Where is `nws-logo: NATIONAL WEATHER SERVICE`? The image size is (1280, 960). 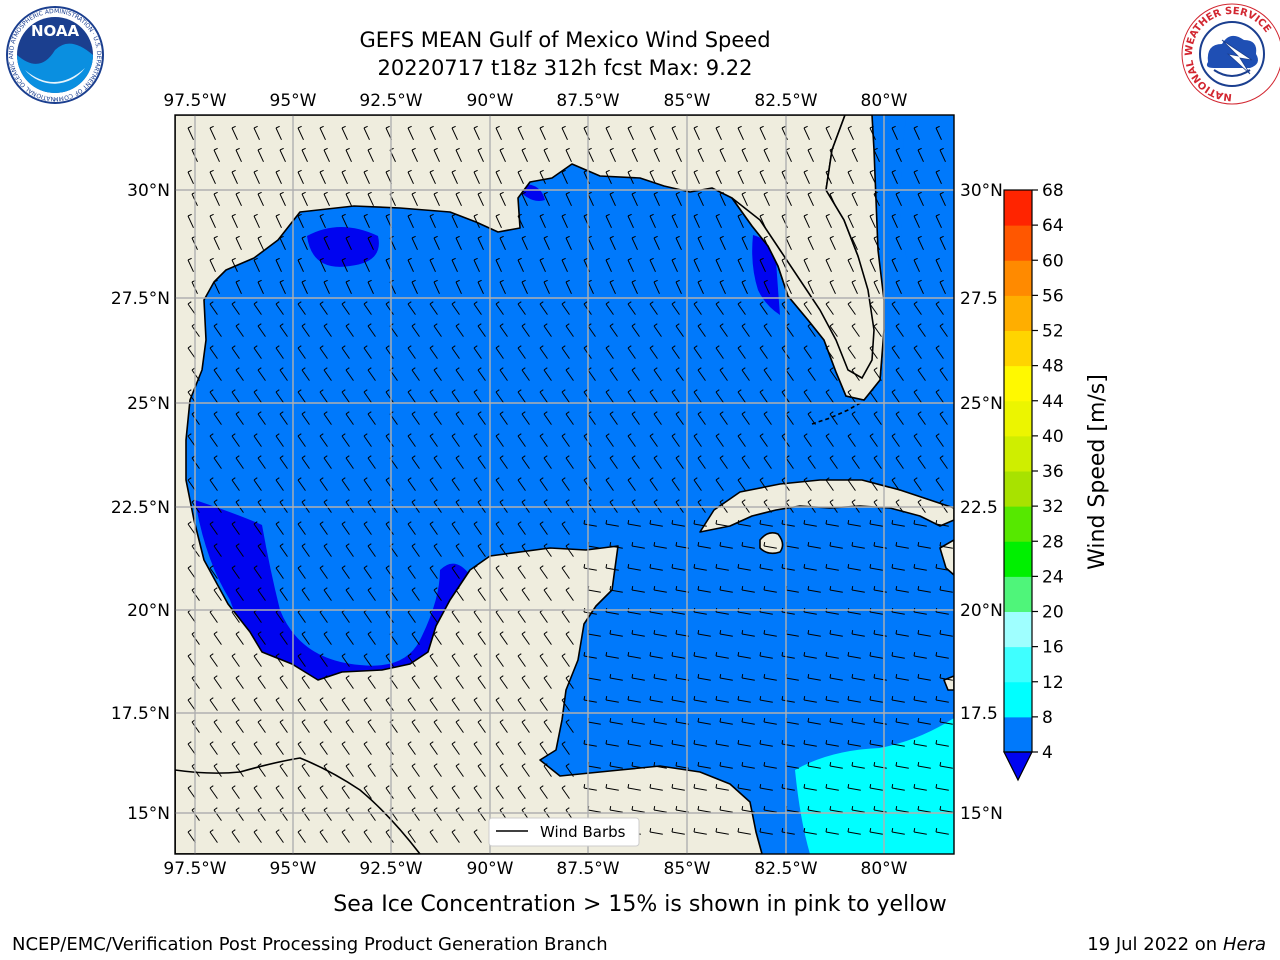
nws-logo: NATIONAL WEATHER SERVICE is located at coordinates (1230, 54).